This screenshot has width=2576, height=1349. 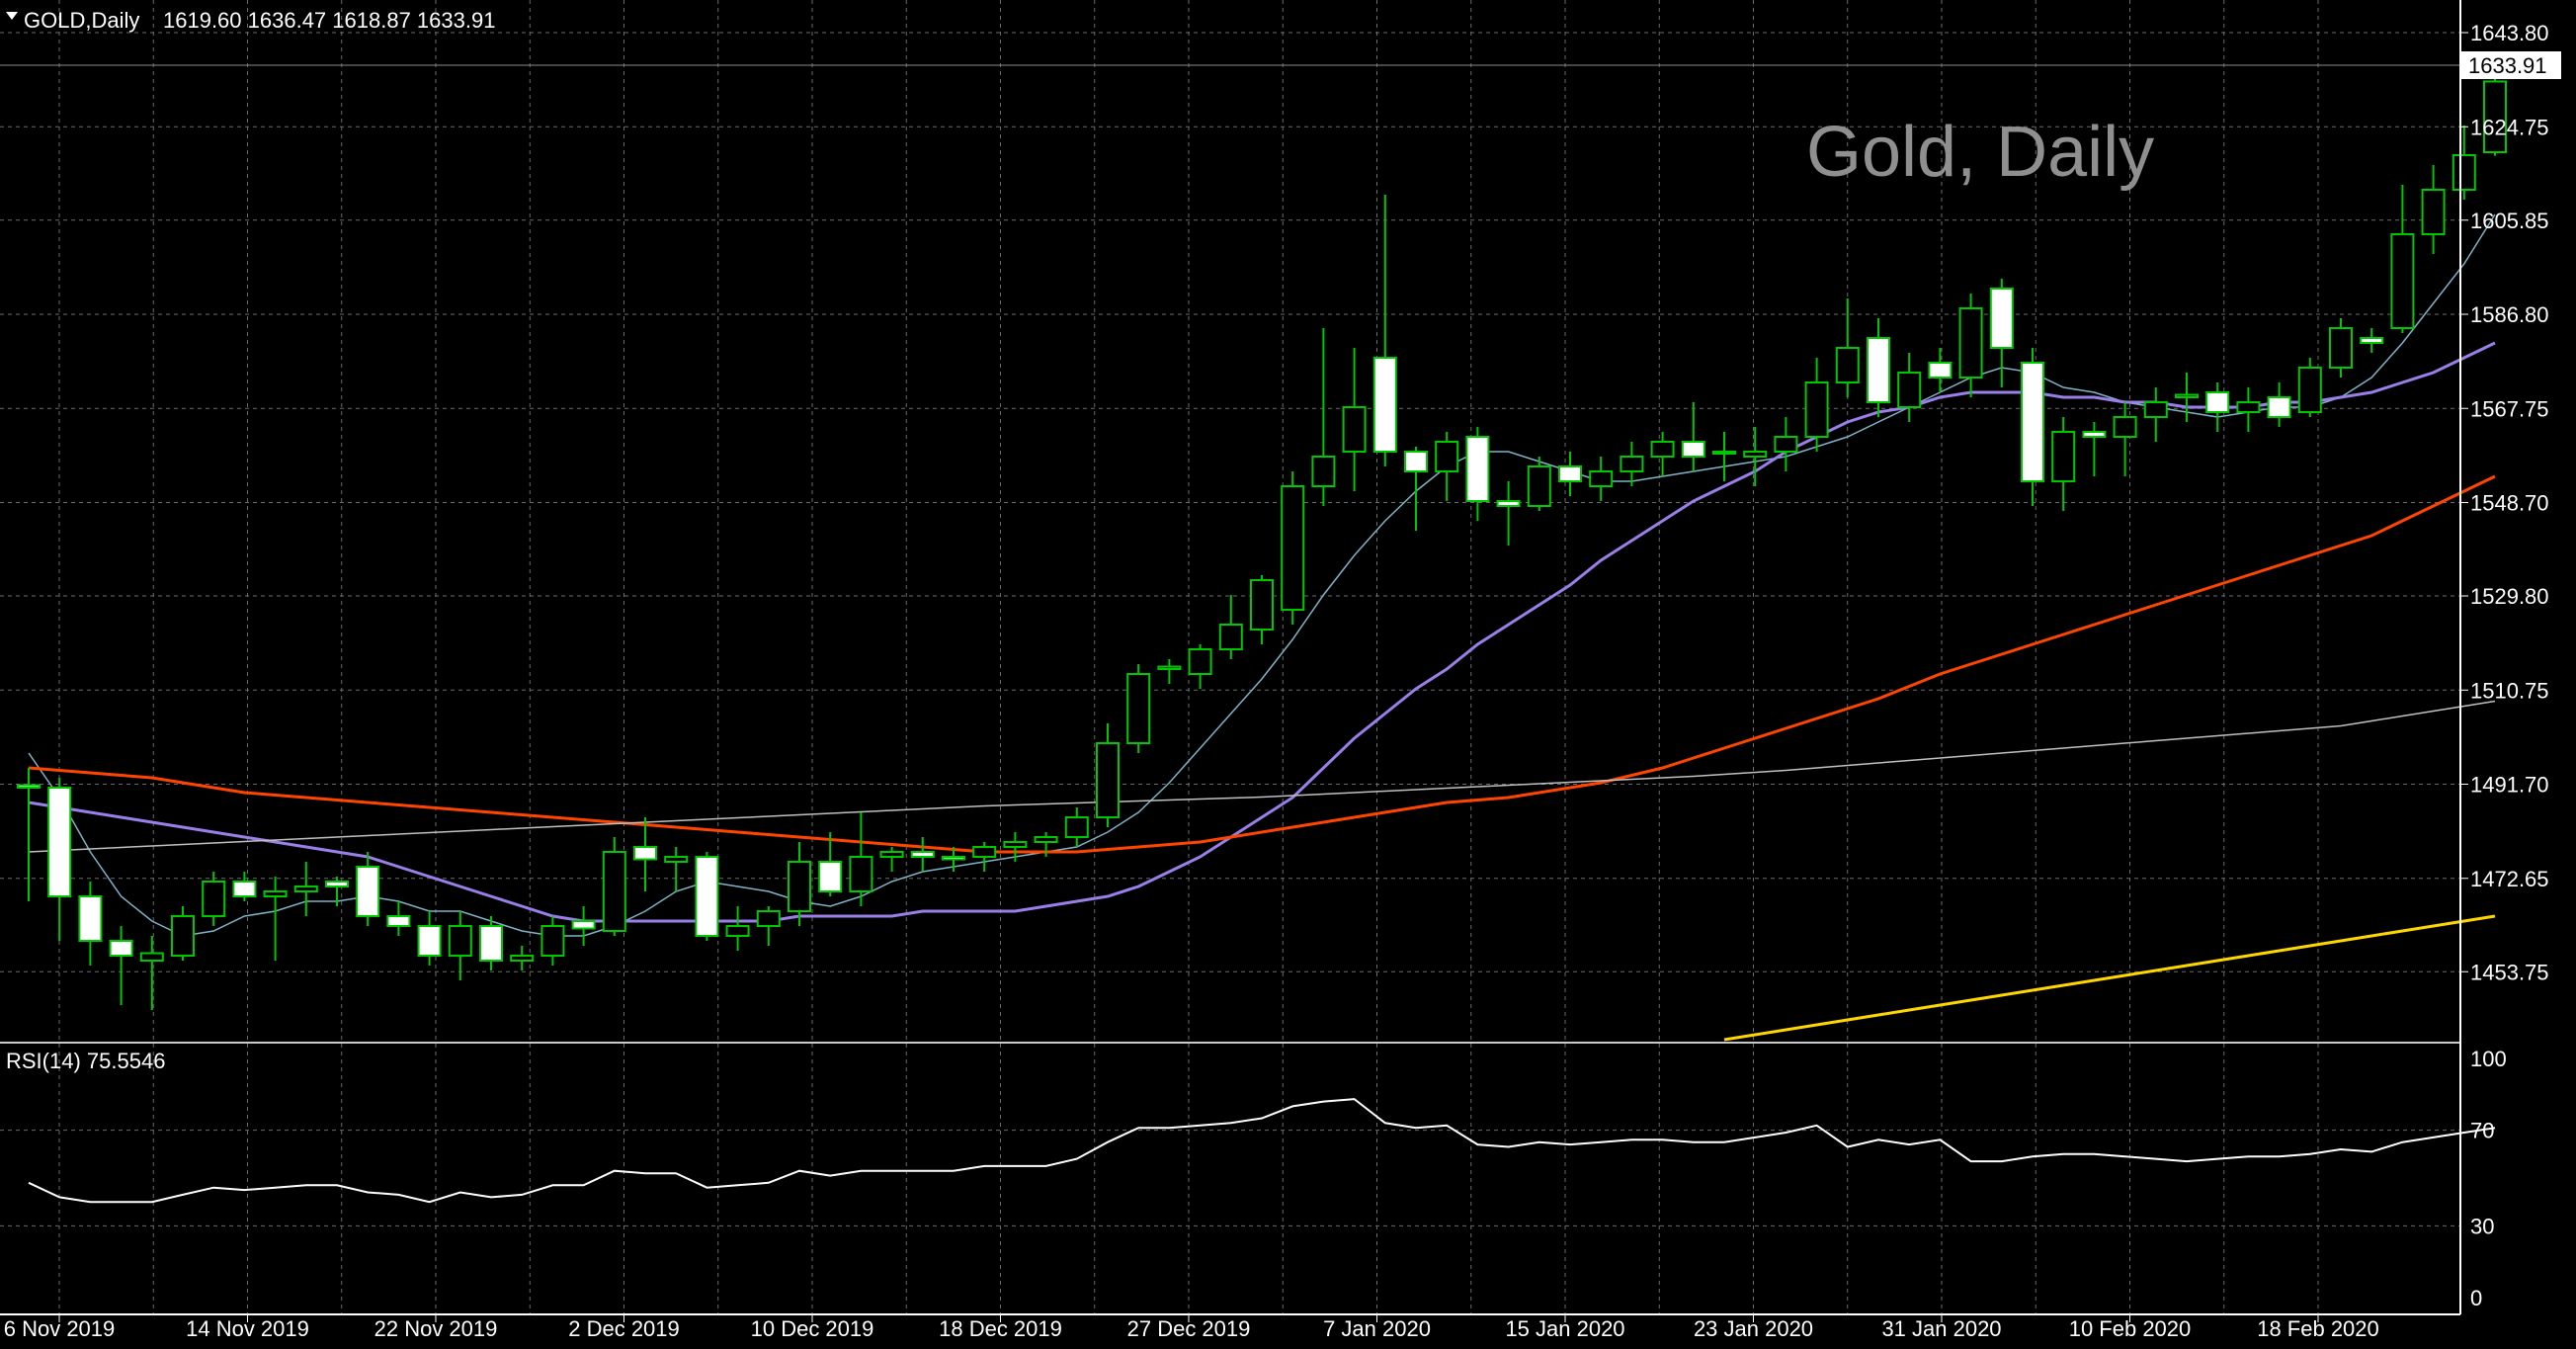 What do you see at coordinates (60, 1328) in the screenshot?
I see `date-tick-label: 6 Nov 2019` at bounding box center [60, 1328].